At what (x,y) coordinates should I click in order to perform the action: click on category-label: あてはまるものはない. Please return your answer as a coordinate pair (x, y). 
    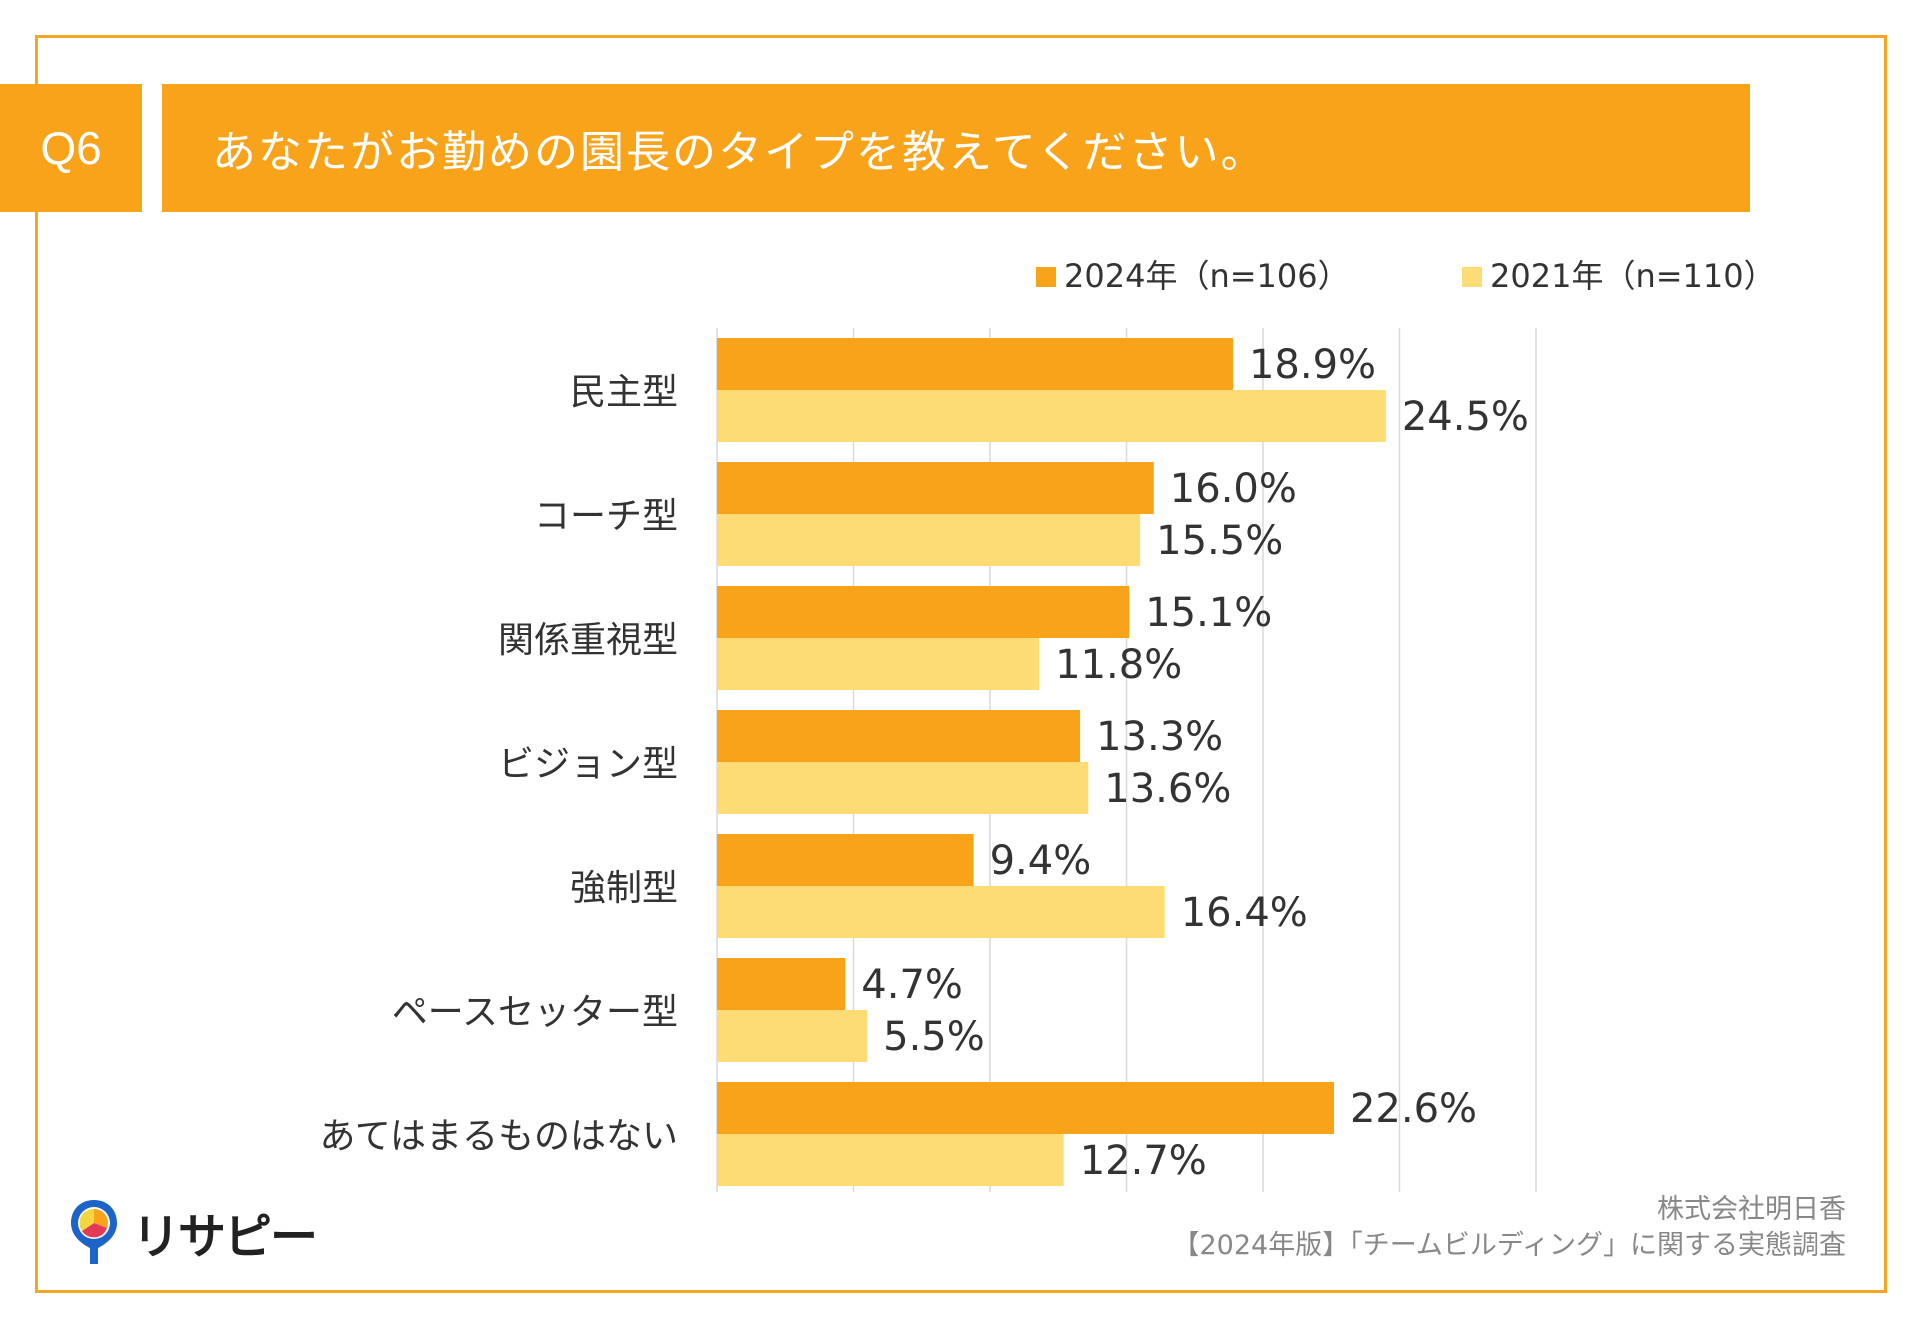
    Looking at the image, I should click on (498, 1136).